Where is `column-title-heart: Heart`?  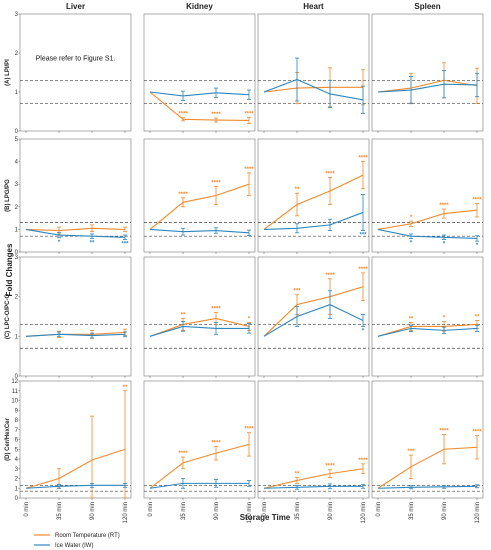 column-title-heart: Heart is located at coordinates (313, 6).